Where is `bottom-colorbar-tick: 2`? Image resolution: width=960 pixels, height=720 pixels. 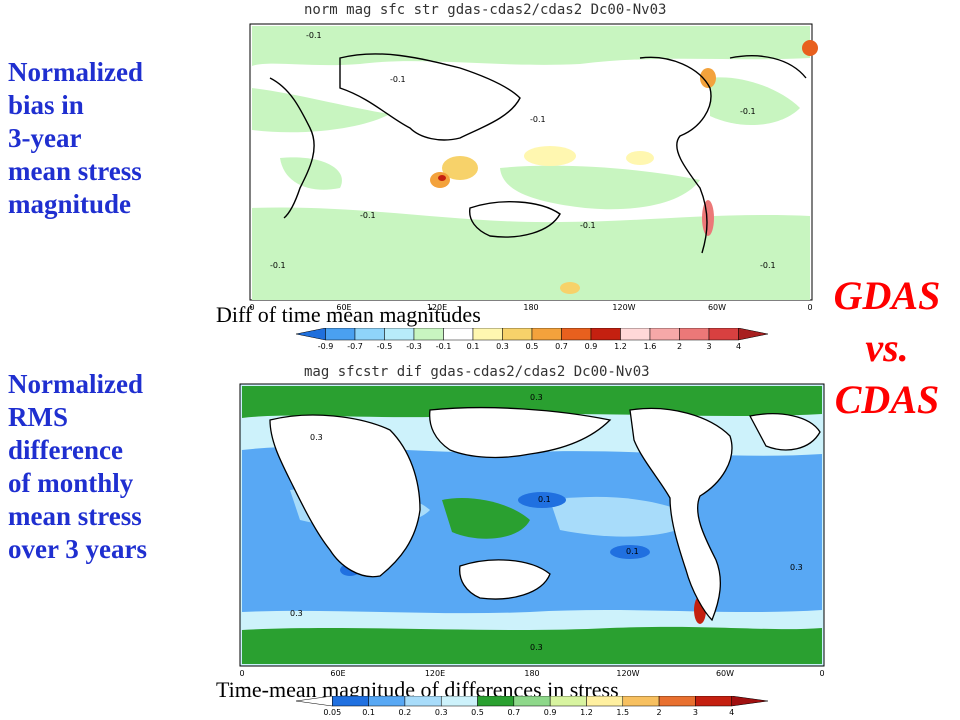
bottom-colorbar-tick: 2 is located at coordinates (659, 712).